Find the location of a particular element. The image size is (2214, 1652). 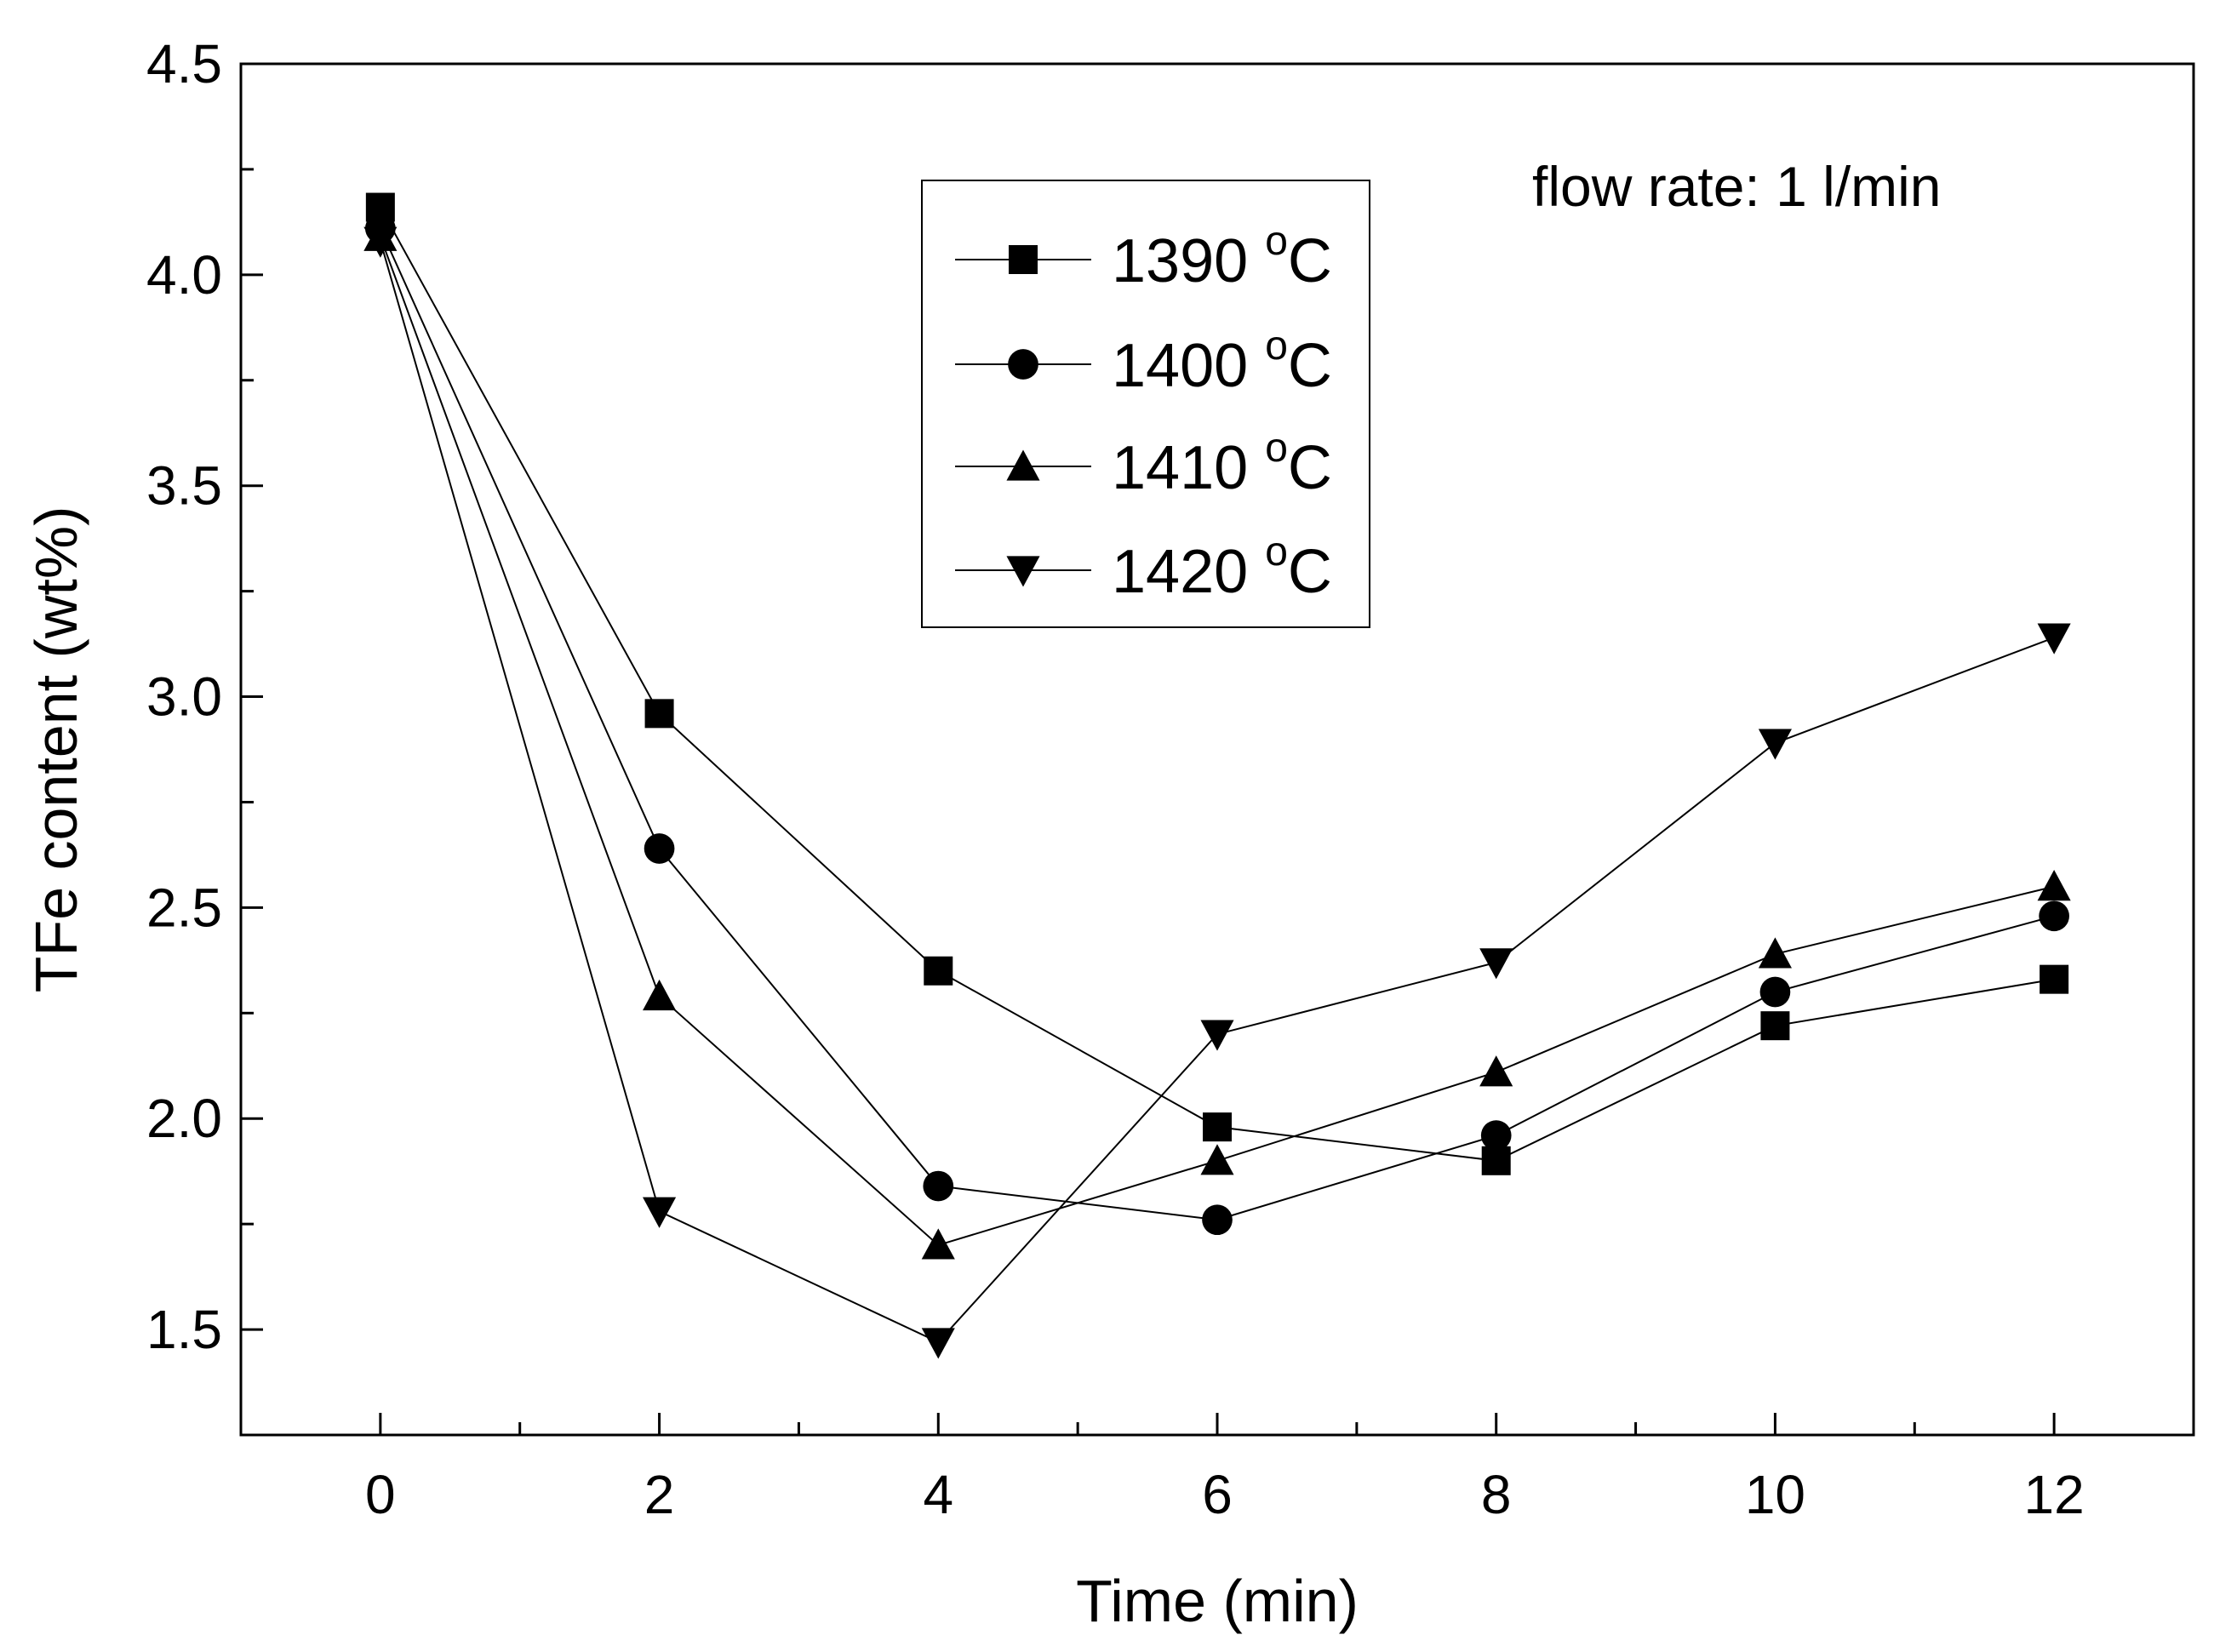

y-tick-label: 3.5 is located at coordinates (184, 486).